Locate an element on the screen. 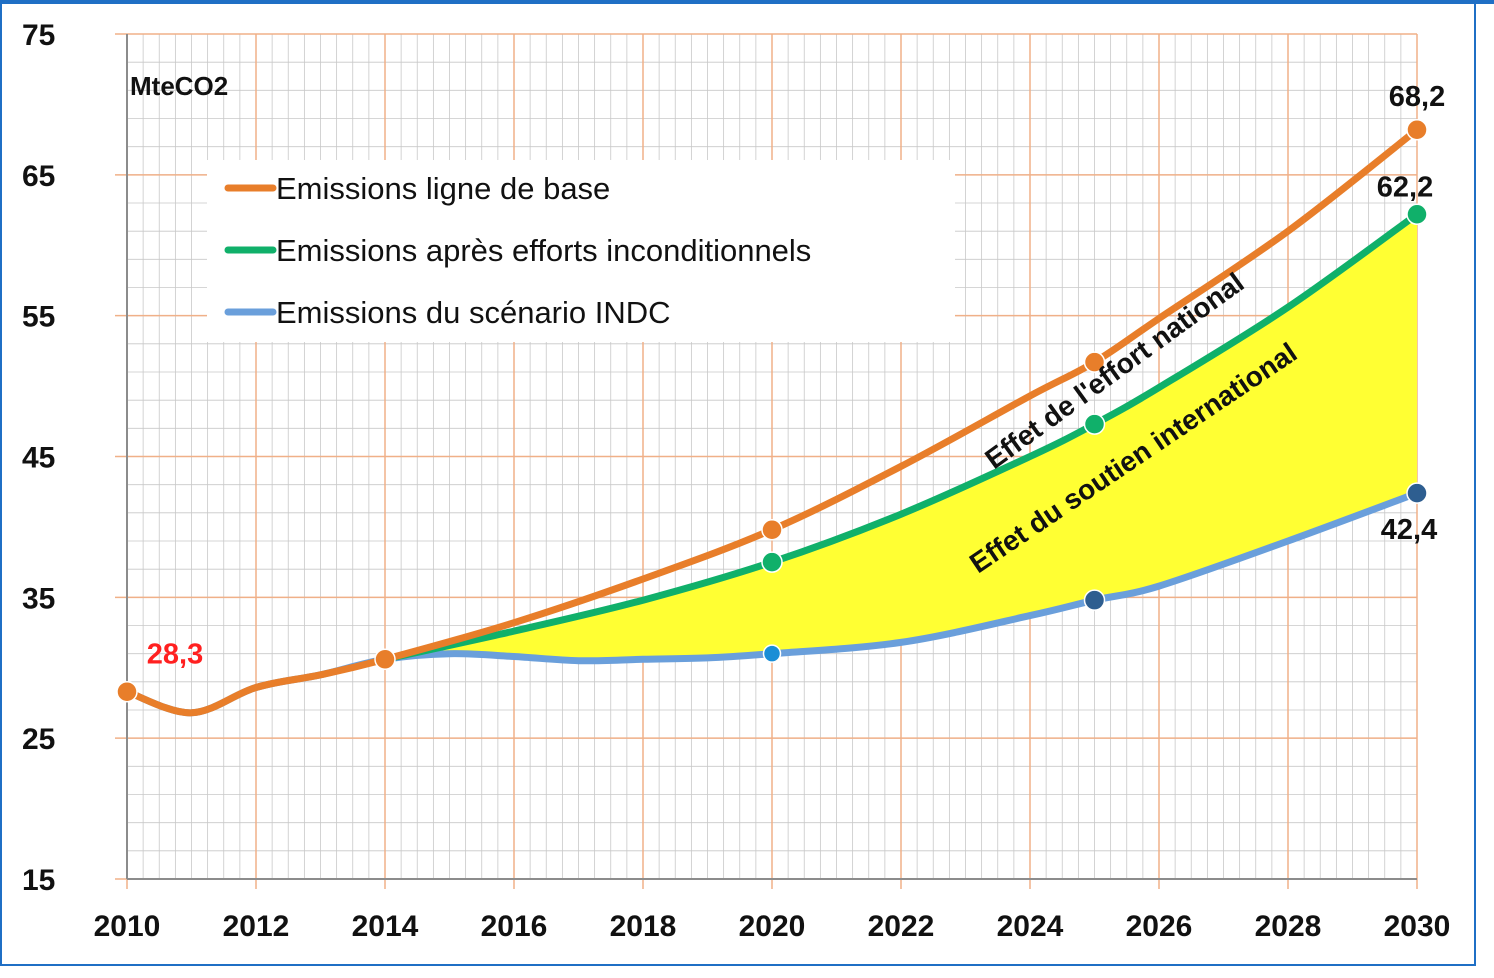 This screenshot has width=1494, height=978. y-tick-label: 15 is located at coordinates (38, 880).